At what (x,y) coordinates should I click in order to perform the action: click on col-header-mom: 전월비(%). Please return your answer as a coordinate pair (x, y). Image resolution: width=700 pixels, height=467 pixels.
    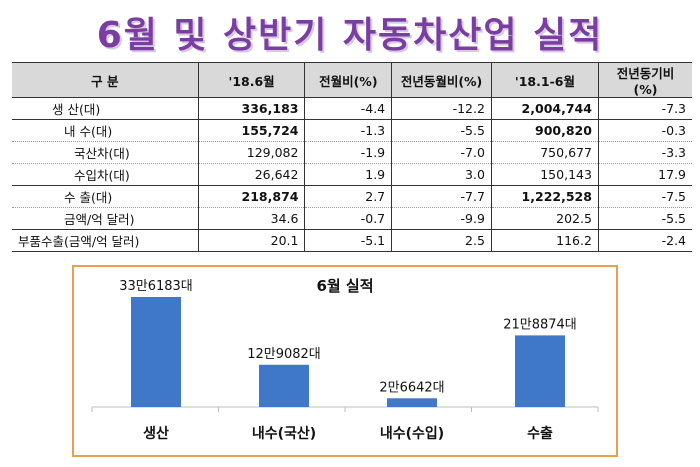
    Looking at the image, I should click on (348, 80).